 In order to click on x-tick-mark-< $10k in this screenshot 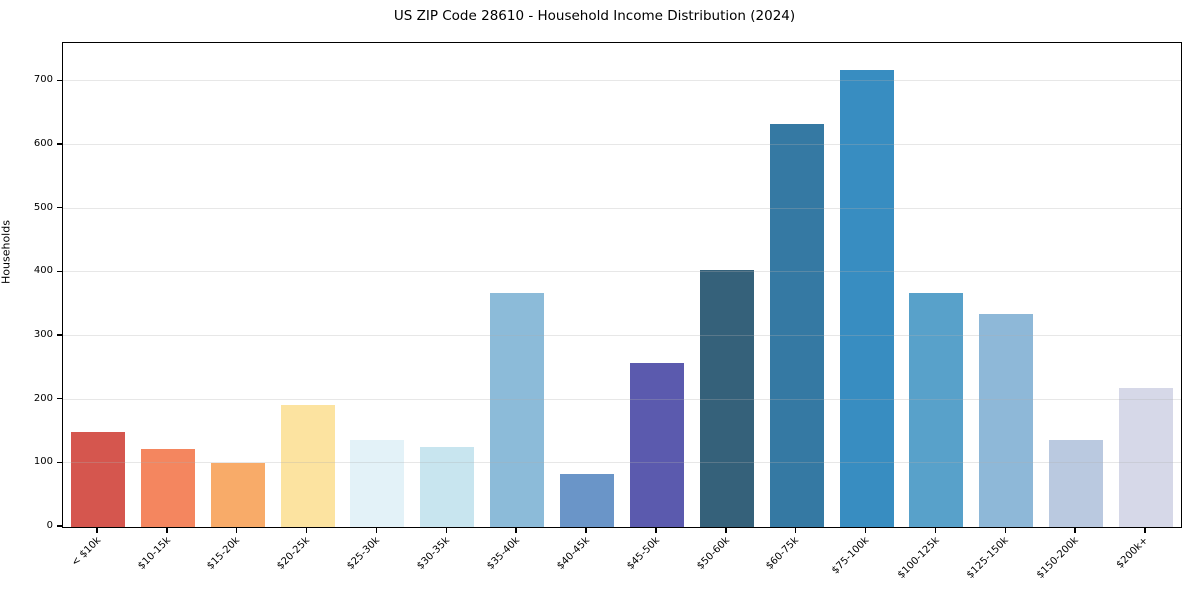, I will do `click(97, 530)`.